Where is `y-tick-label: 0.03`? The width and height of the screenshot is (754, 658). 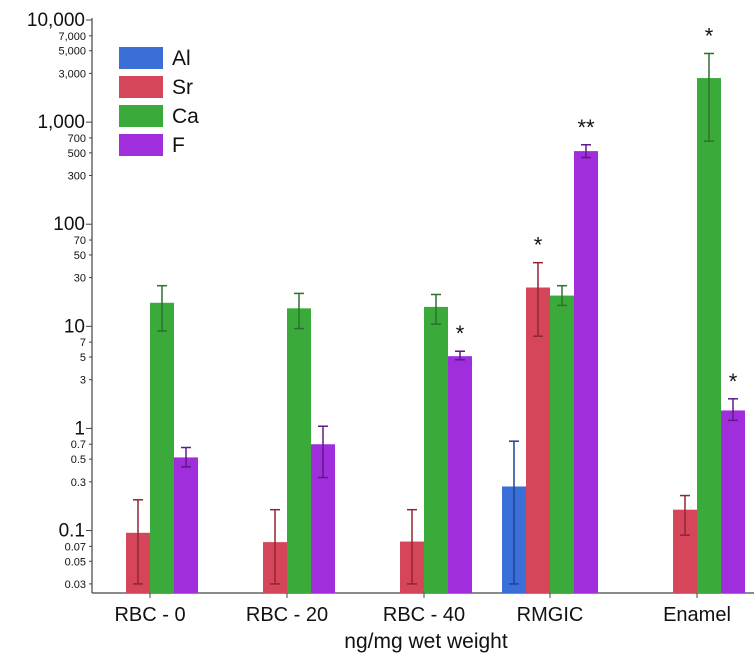
y-tick-label: 0.03 is located at coordinates (75, 585).